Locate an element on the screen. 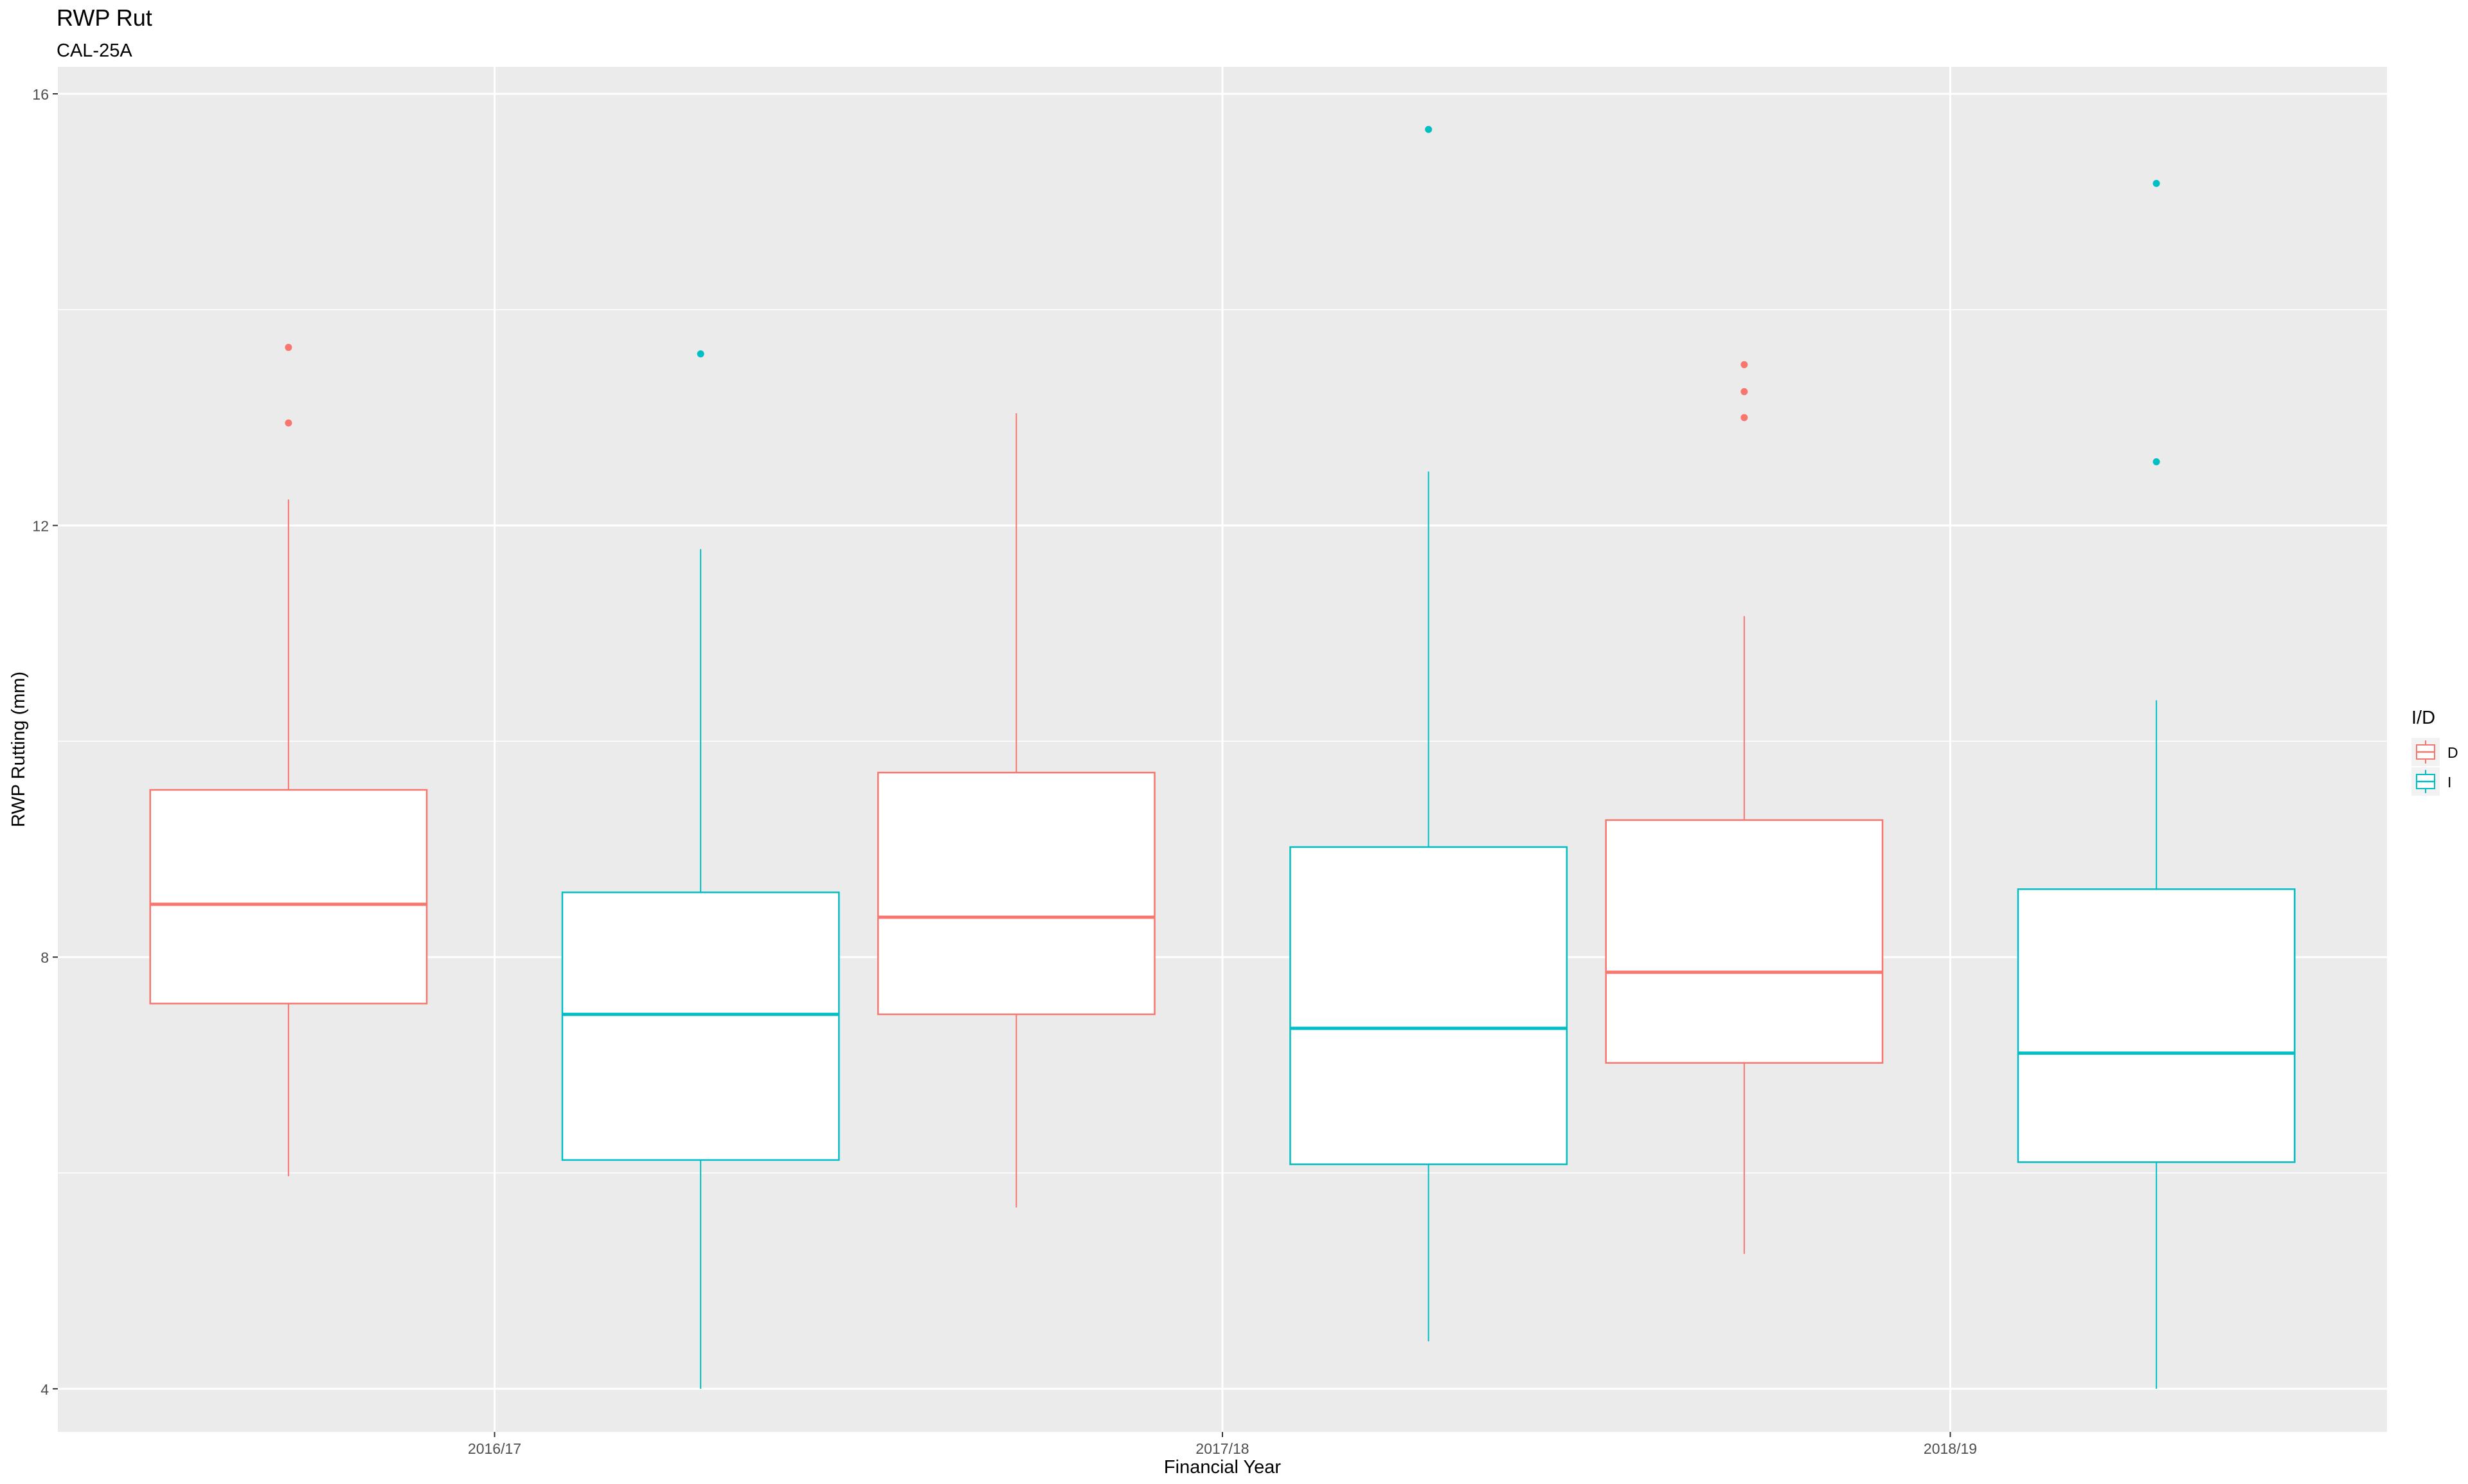 The height and width of the screenshot is (1484, 2468). chart-title: RWP Rut is located at coordinates (105, 17).